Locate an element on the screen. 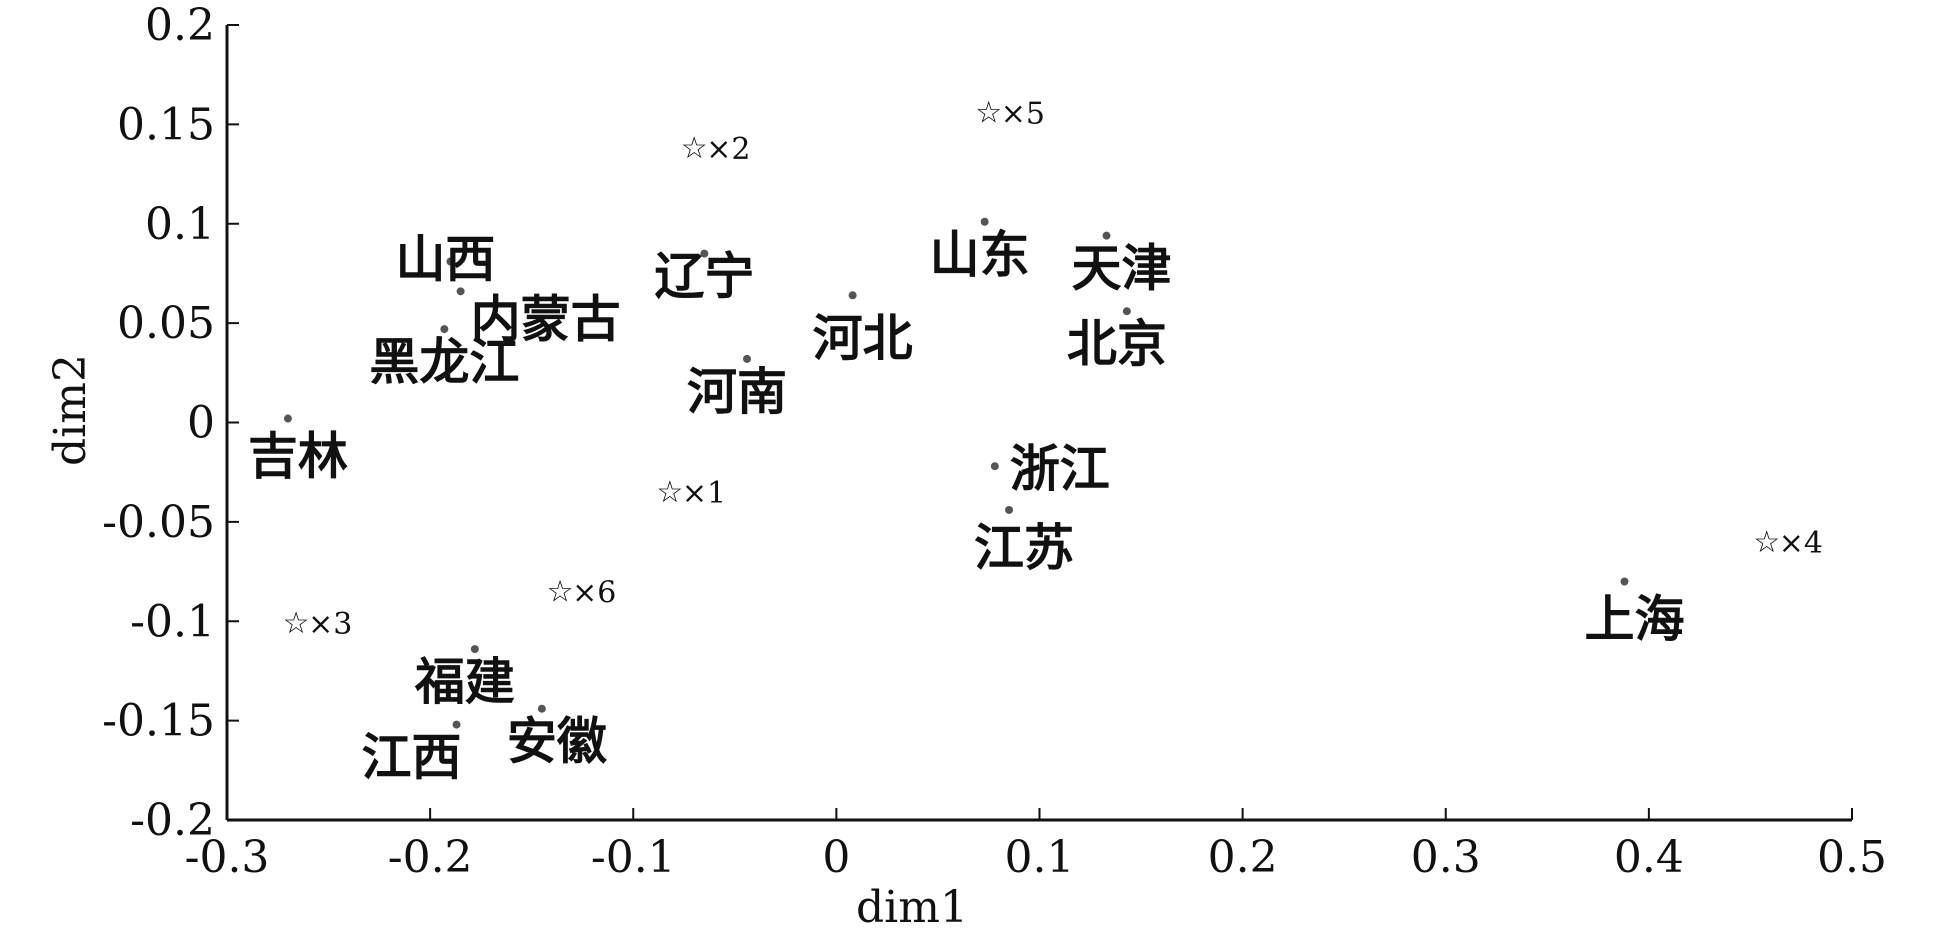 The width and height of the screenshot is (1958, 948). x-tick-label: 0.5 is located at coordinates (1852, 857).